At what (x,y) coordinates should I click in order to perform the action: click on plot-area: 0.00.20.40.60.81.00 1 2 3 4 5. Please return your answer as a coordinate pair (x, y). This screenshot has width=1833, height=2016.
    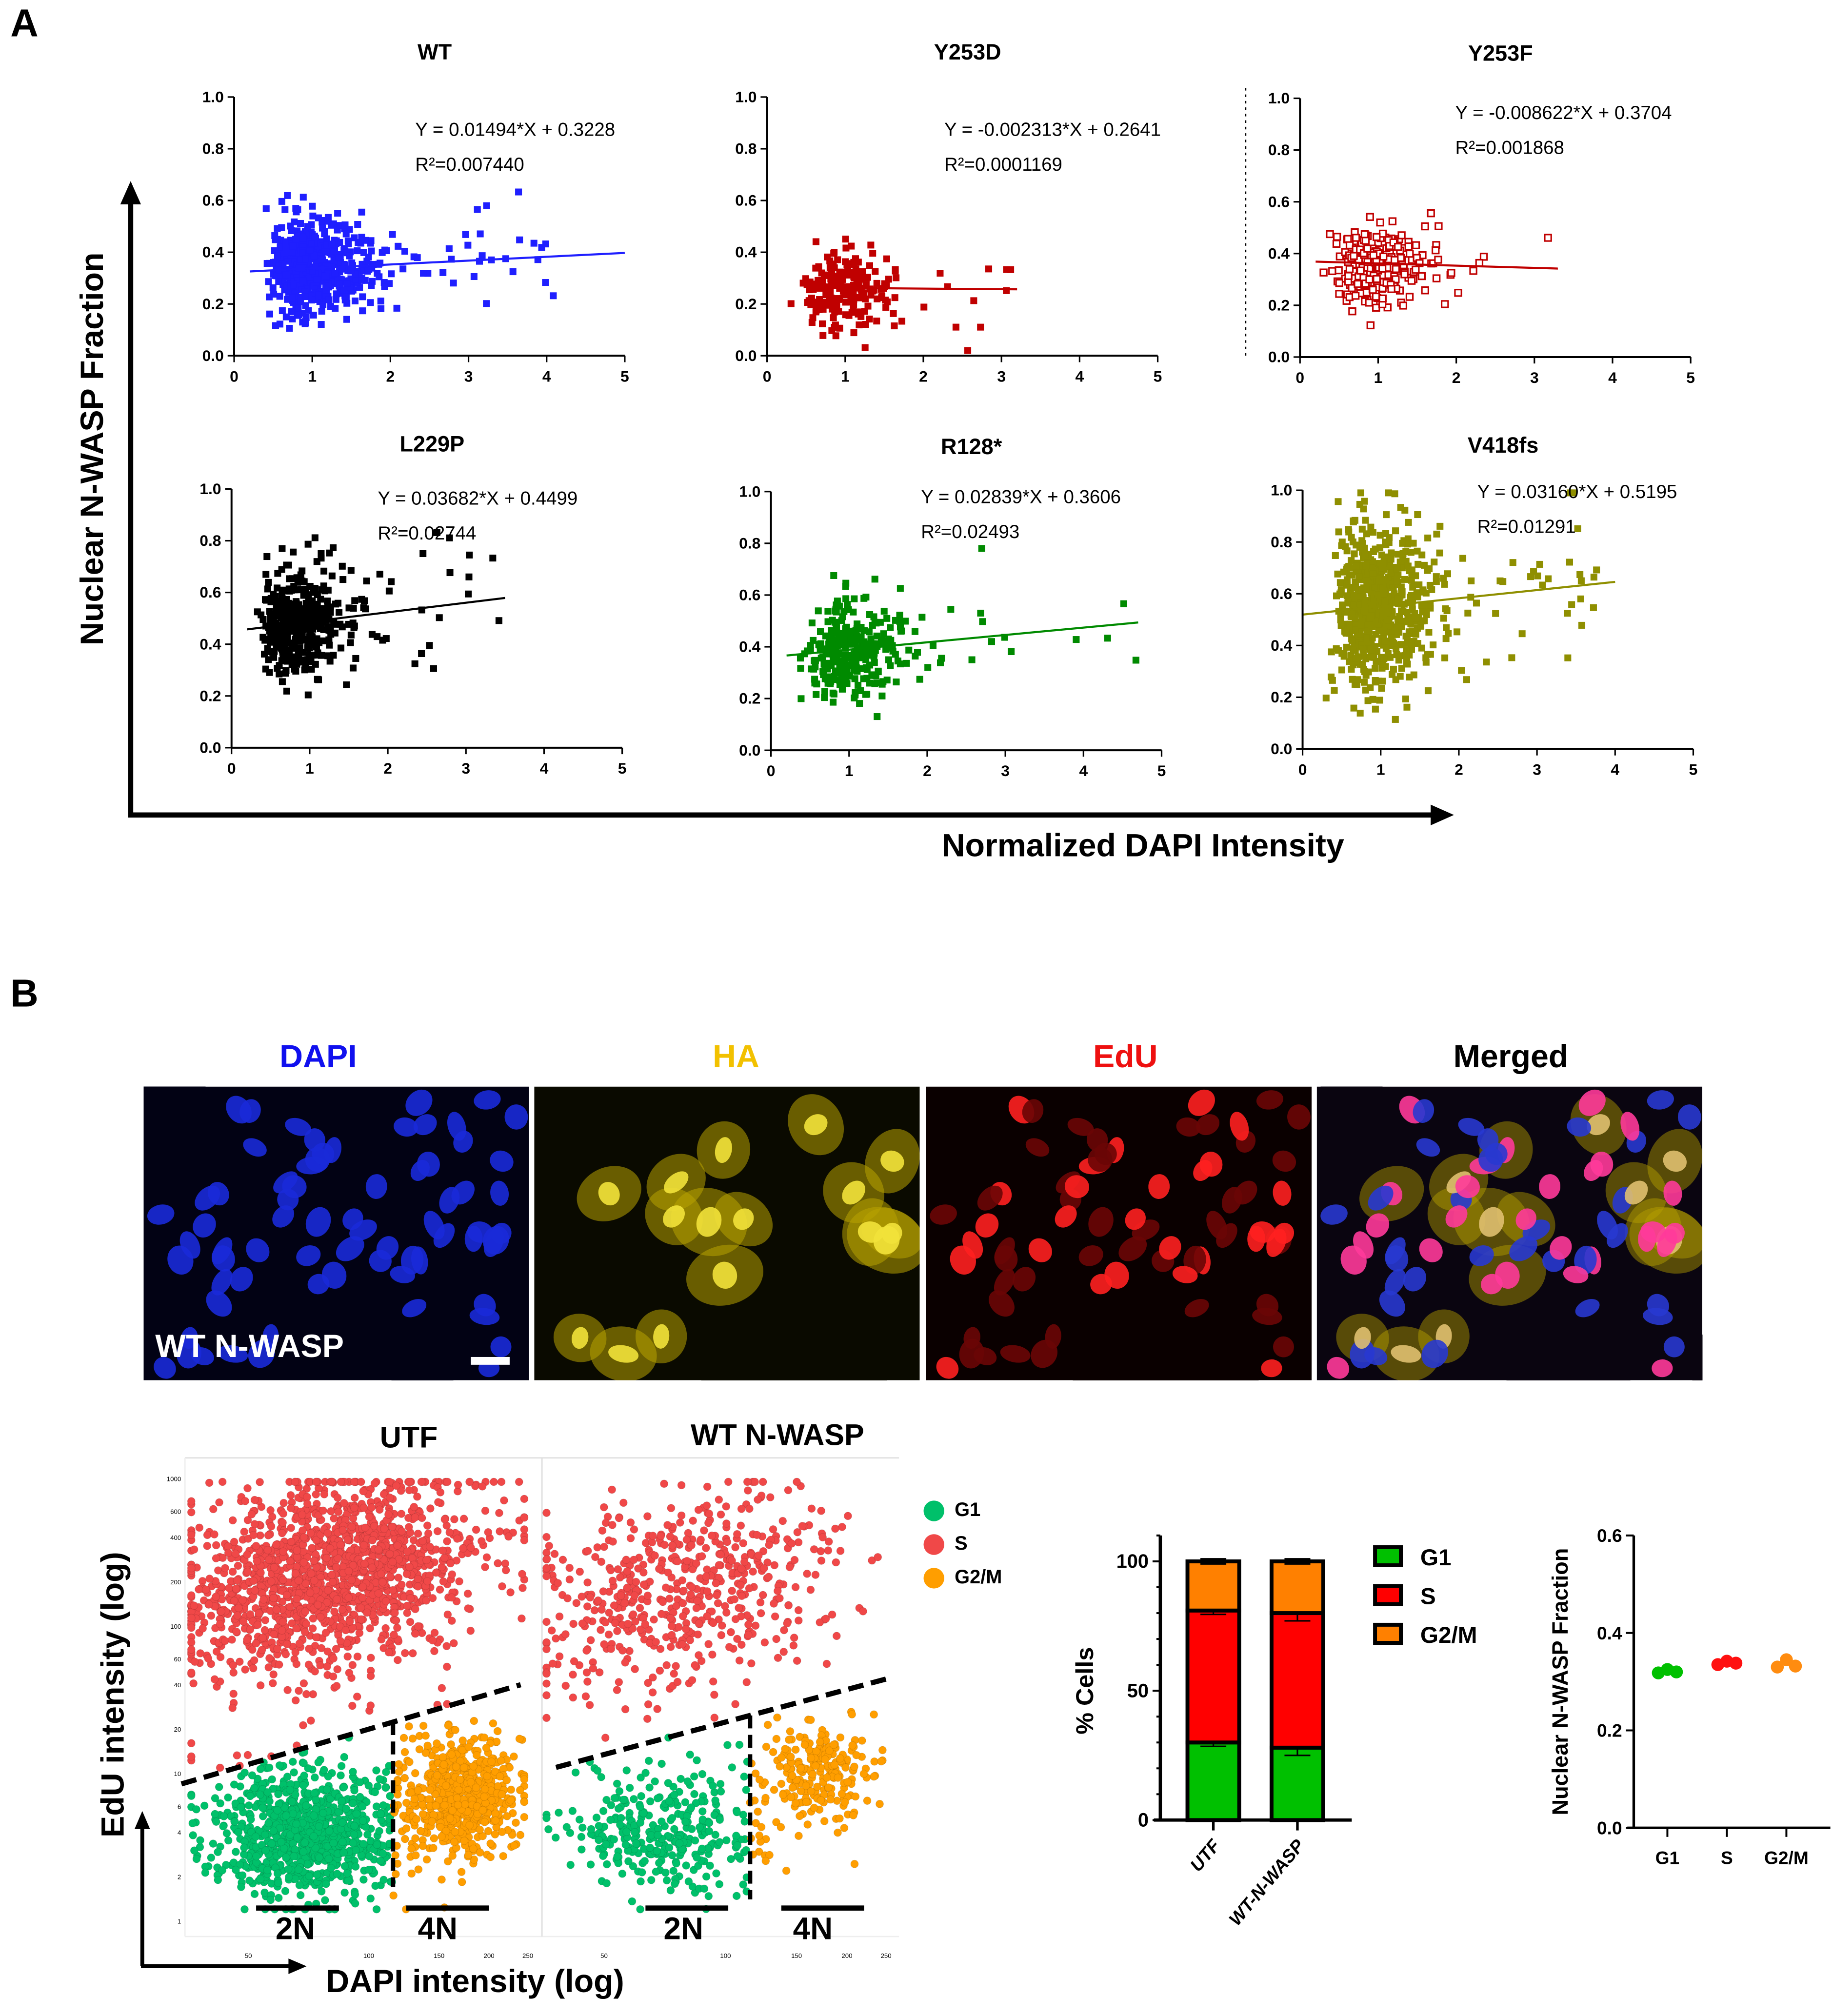
    Looking at the image, I should click on (949, 237).